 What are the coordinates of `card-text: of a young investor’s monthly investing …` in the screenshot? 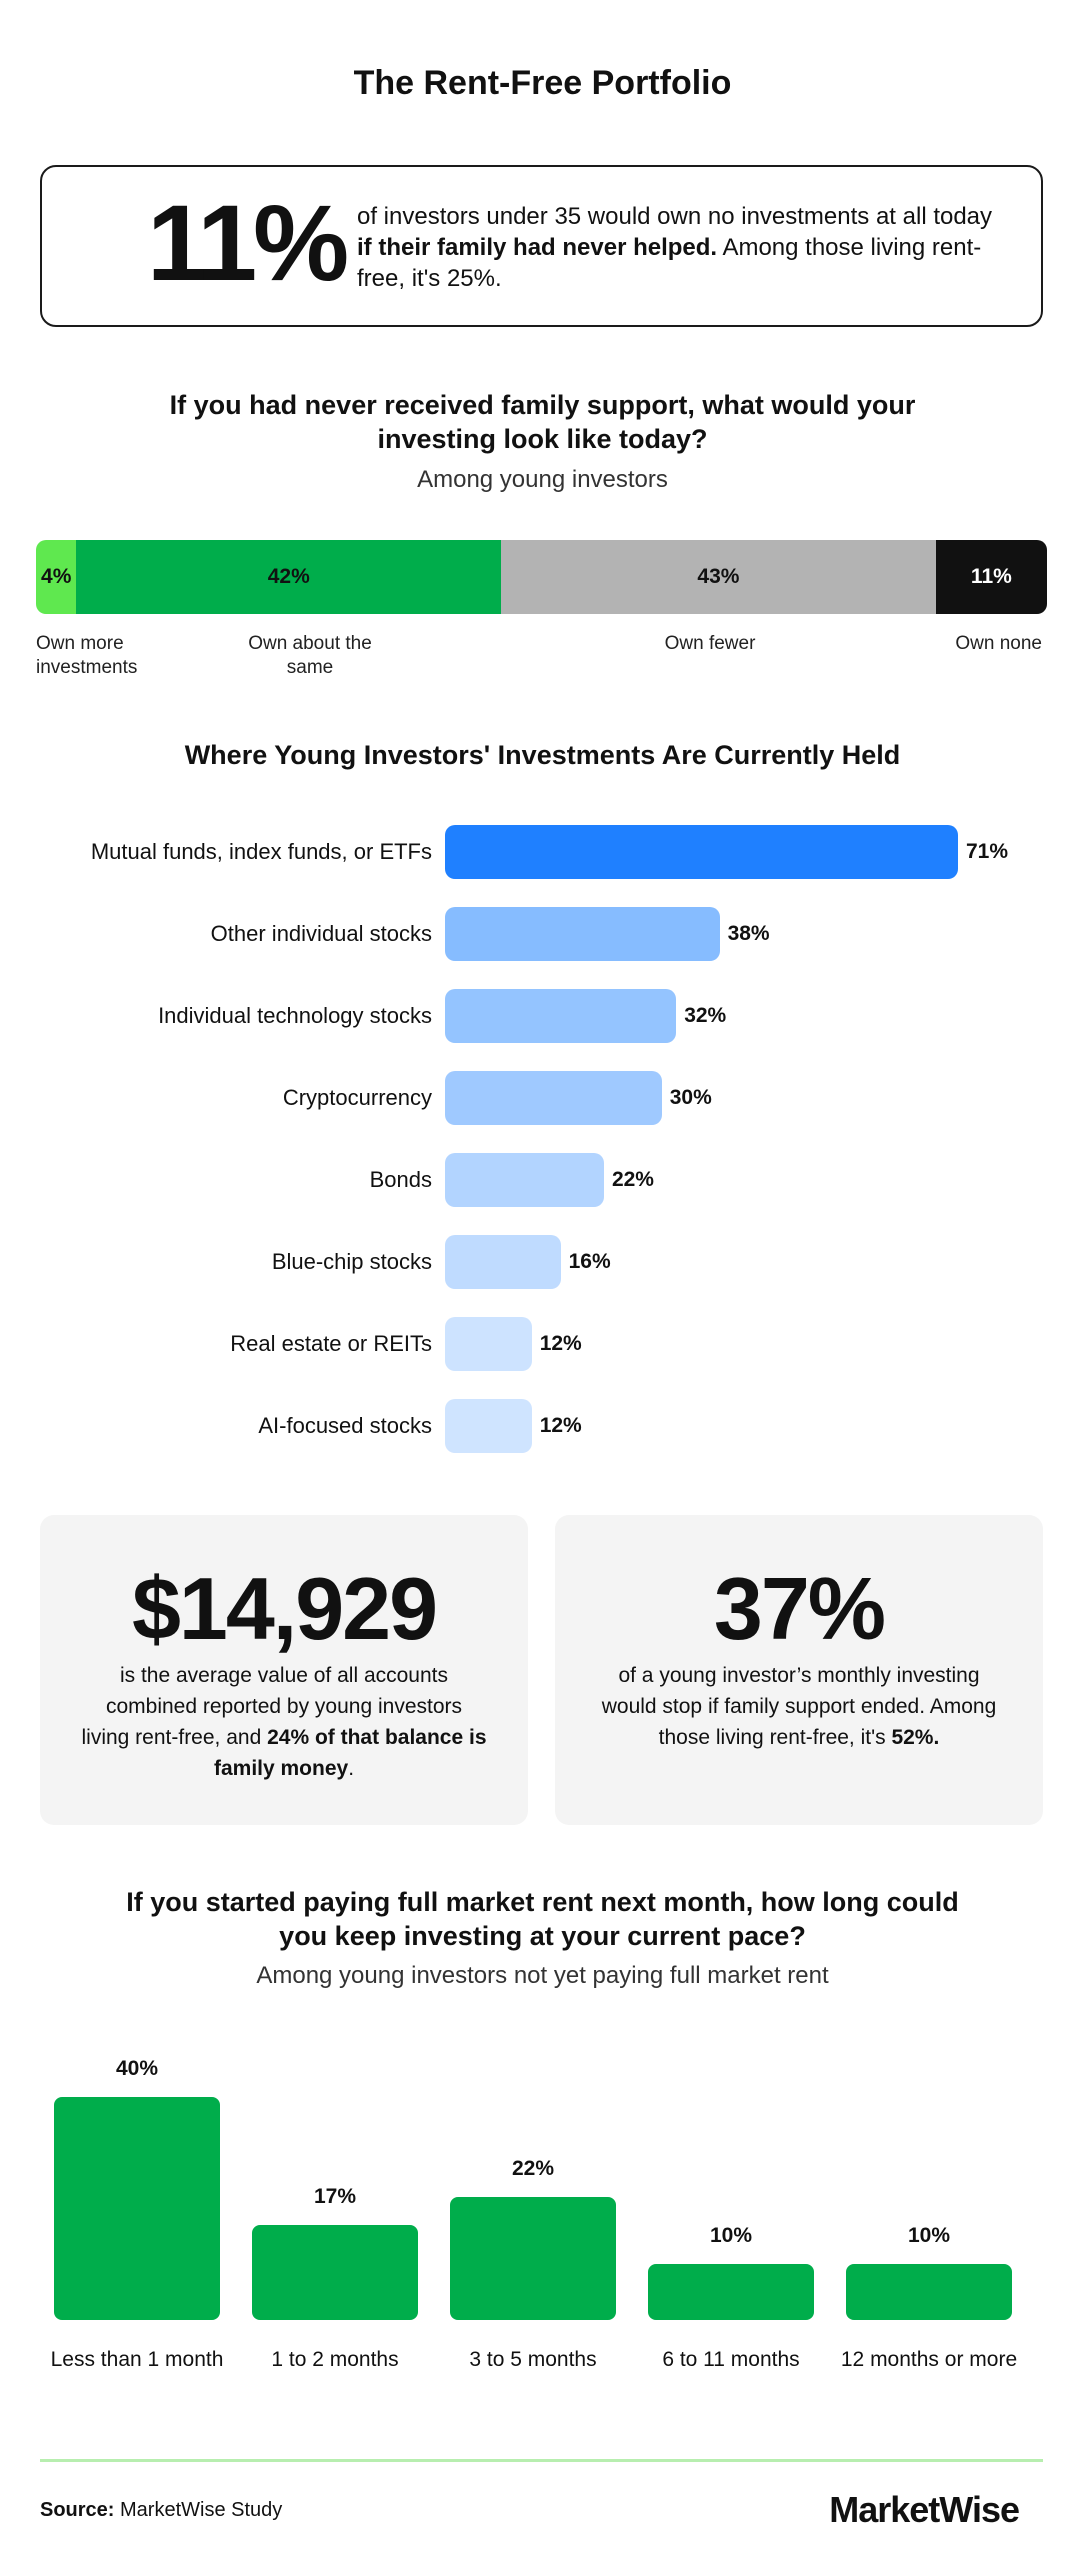 It's located at (799, 1706).